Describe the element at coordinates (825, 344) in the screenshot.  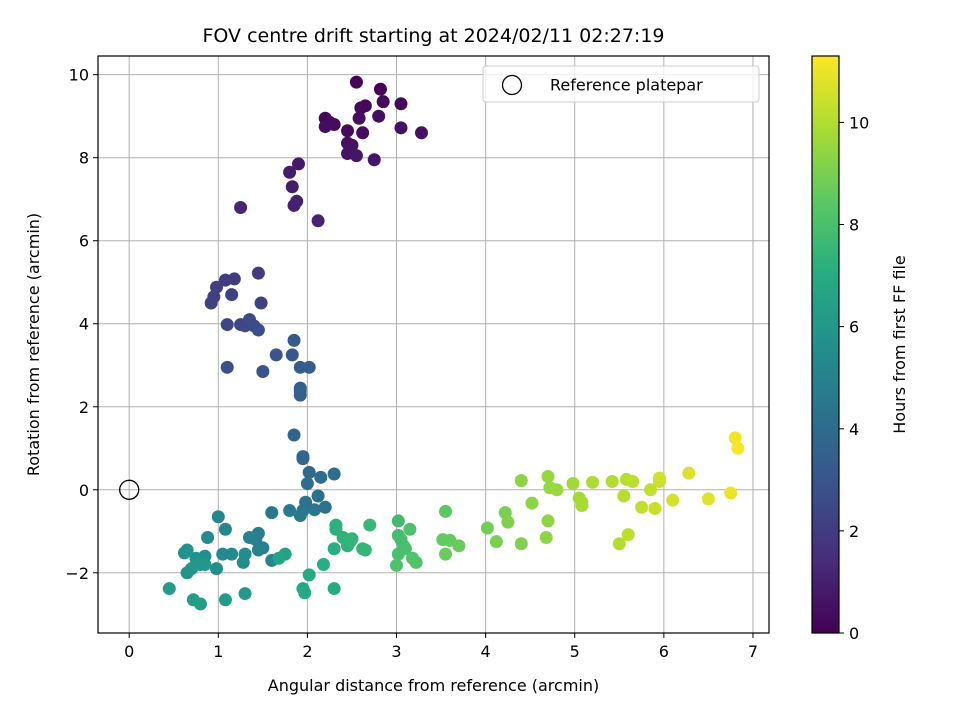
I see `colorbar-gradient` at that location.